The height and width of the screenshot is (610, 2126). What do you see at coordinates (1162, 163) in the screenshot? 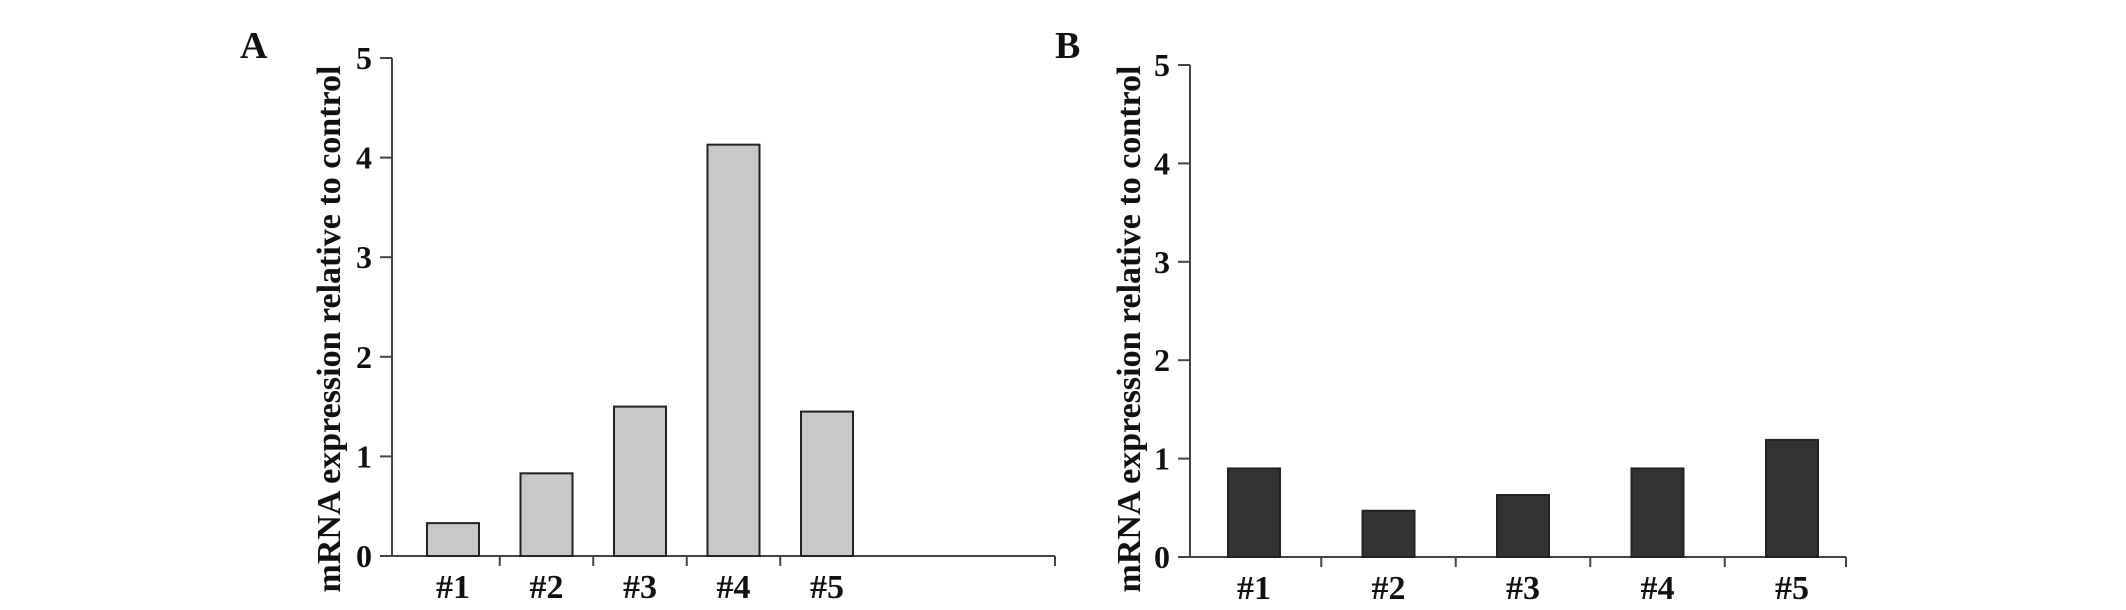
I see `panel-b-y-tick-label: 4` at bounding box center [1162, 163].